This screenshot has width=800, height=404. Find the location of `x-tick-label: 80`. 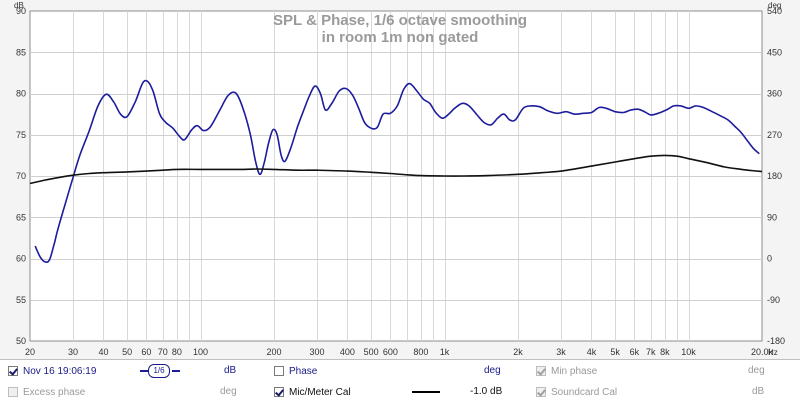

x-tick-label: 80 is located at coordinates (177, 352).